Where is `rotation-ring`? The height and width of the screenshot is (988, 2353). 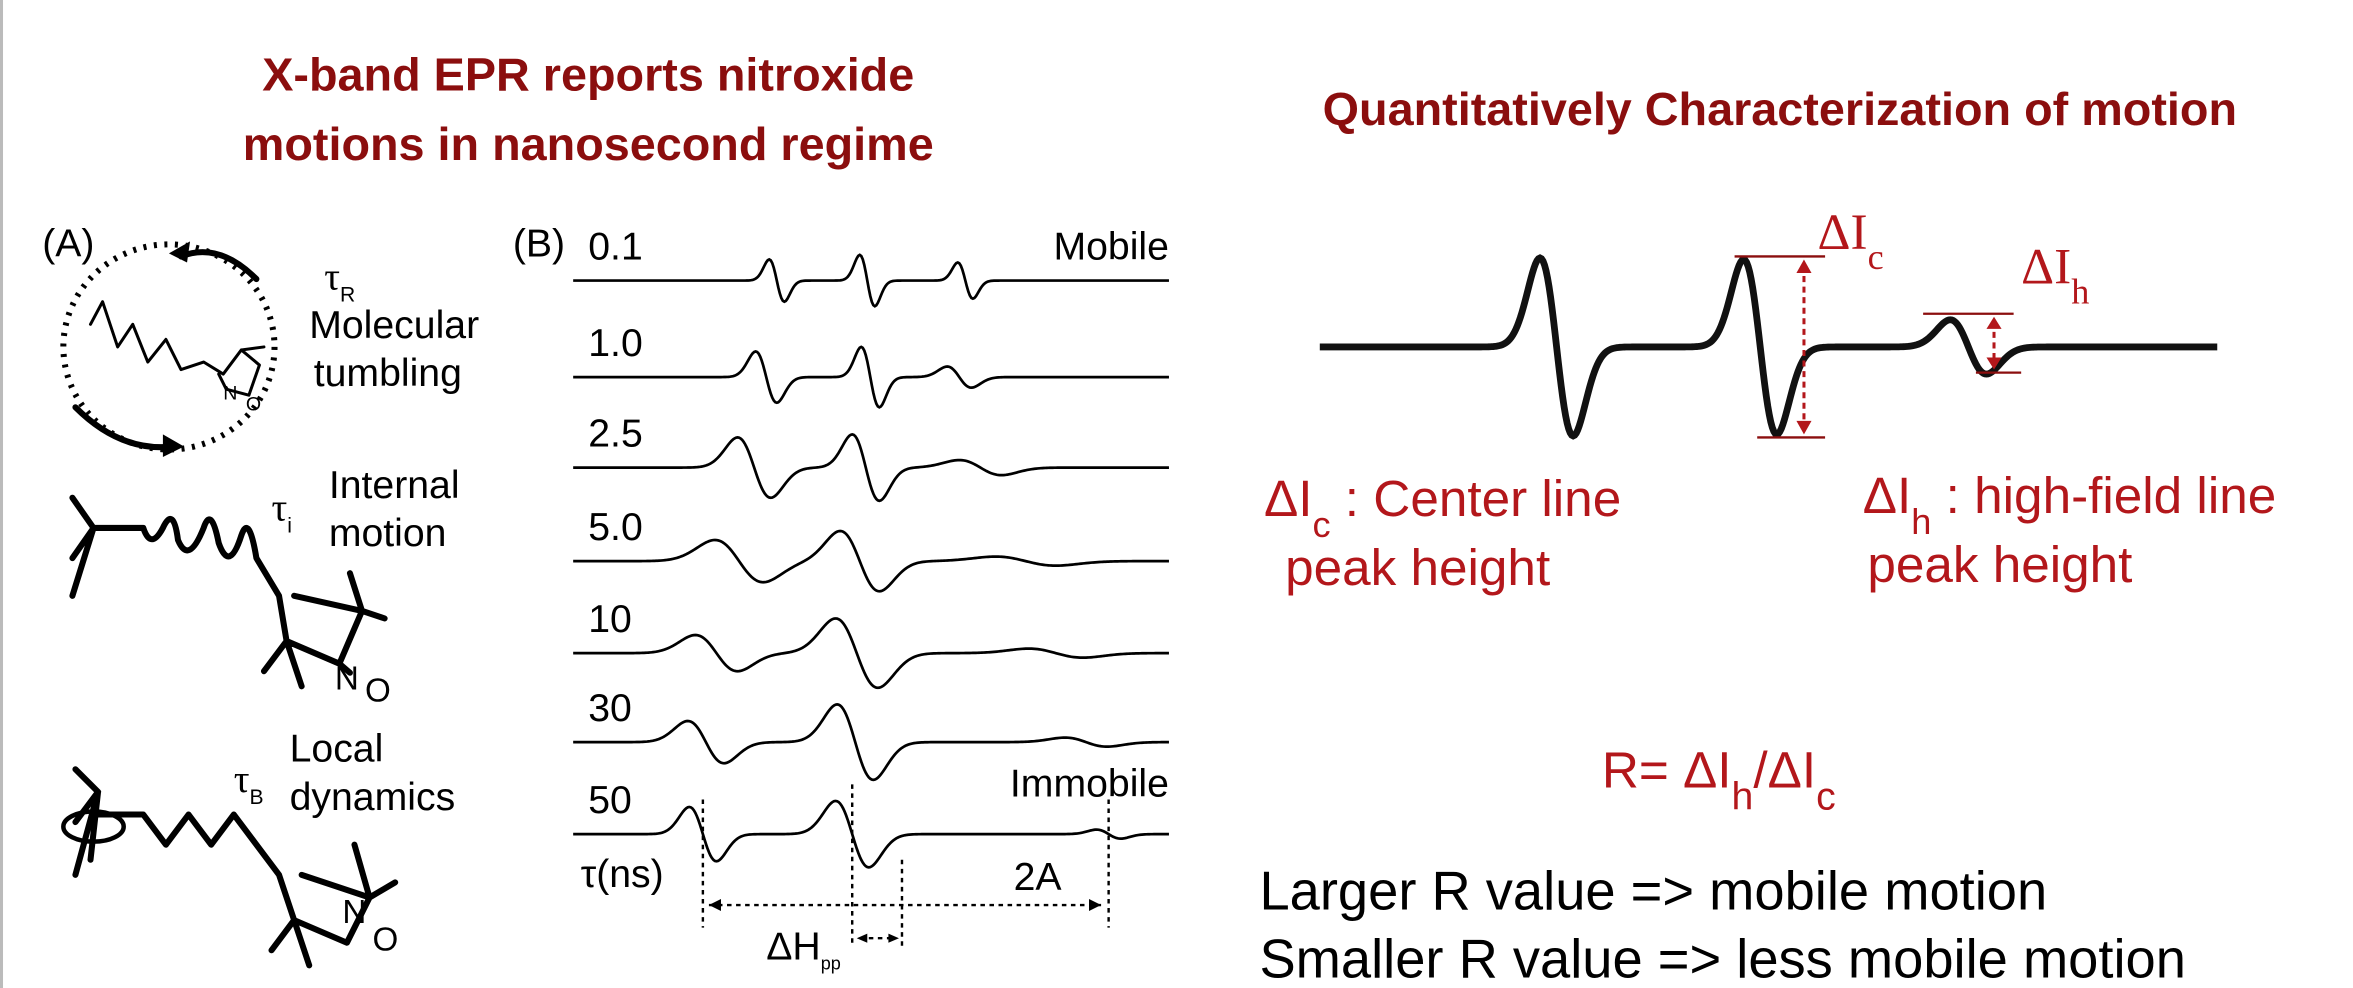
rotation-ring is located at coordinates (93, 826).